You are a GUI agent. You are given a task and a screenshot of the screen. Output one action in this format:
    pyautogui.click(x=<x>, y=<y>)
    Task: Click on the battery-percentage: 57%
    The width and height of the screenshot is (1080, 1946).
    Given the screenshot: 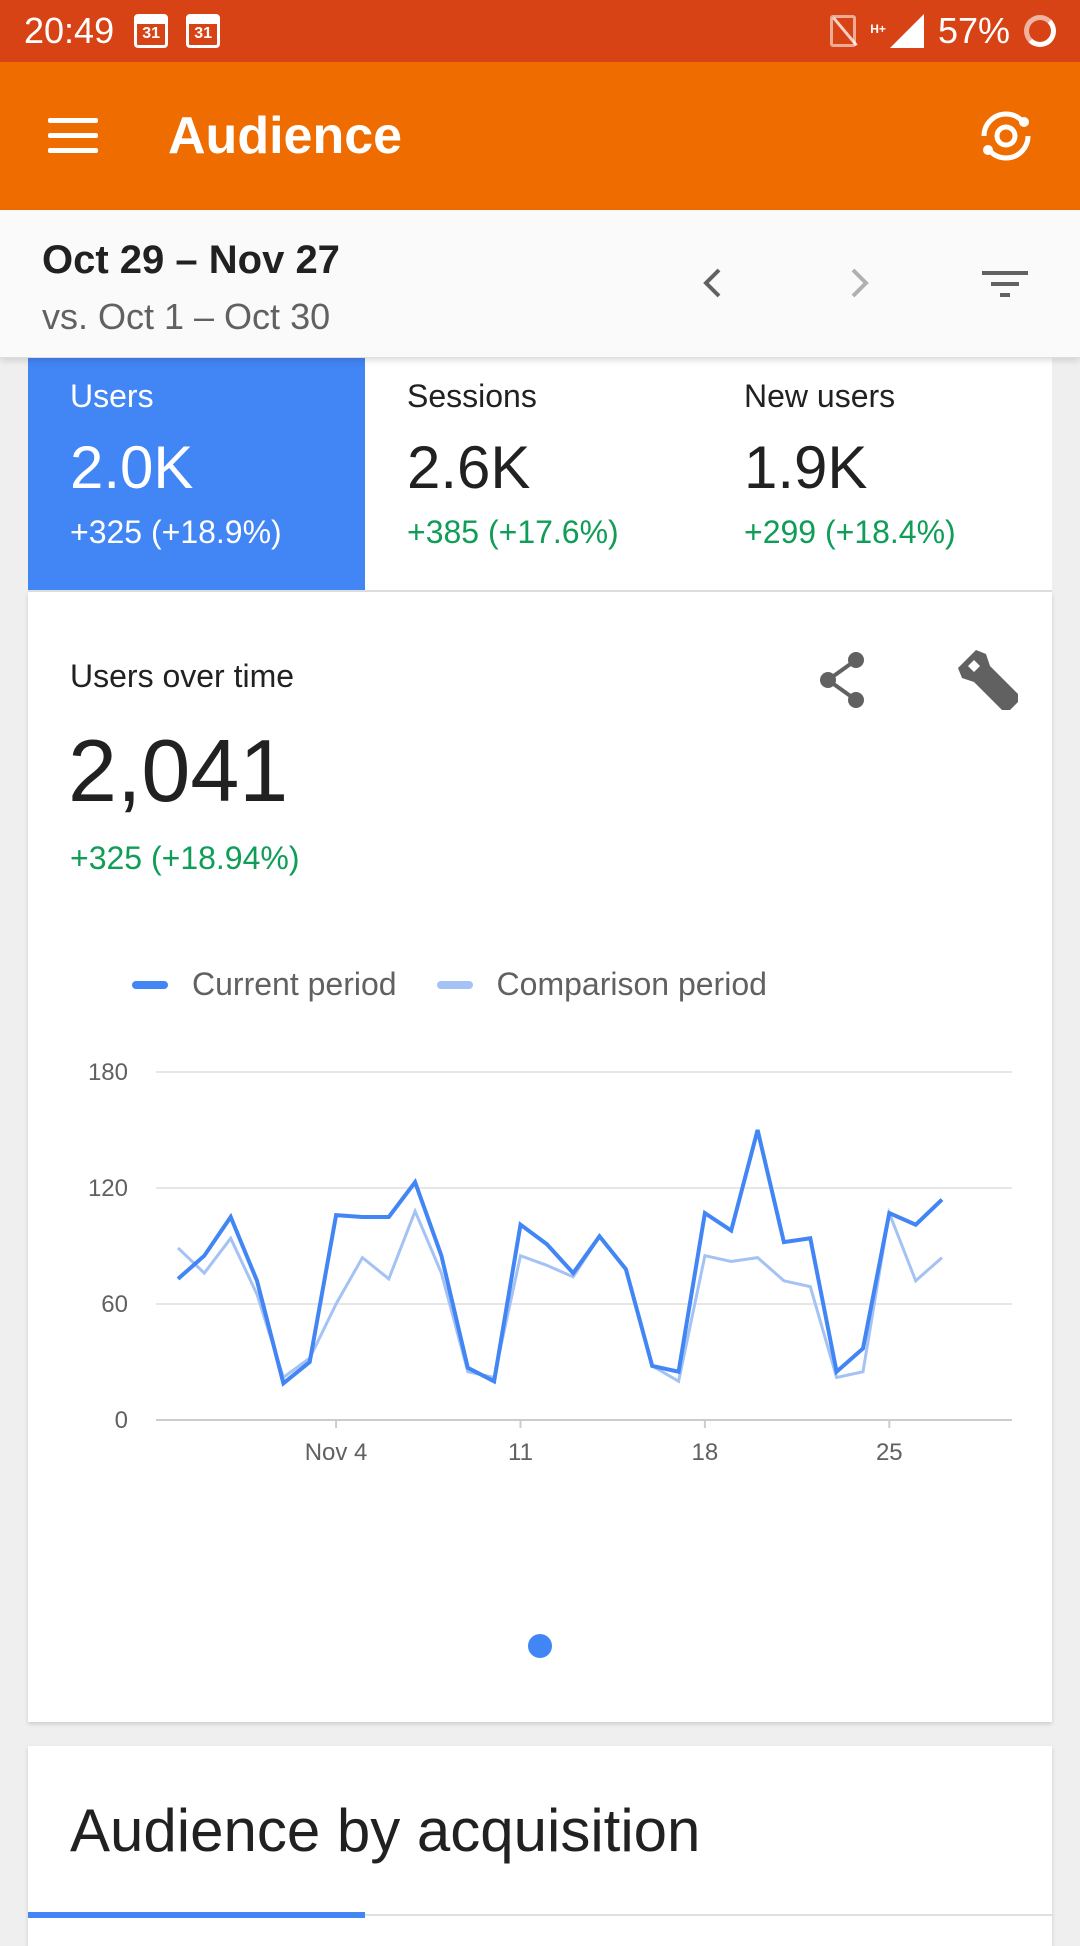 What is the action you would take?
    pyautogui.click(x=973, y=30)
    